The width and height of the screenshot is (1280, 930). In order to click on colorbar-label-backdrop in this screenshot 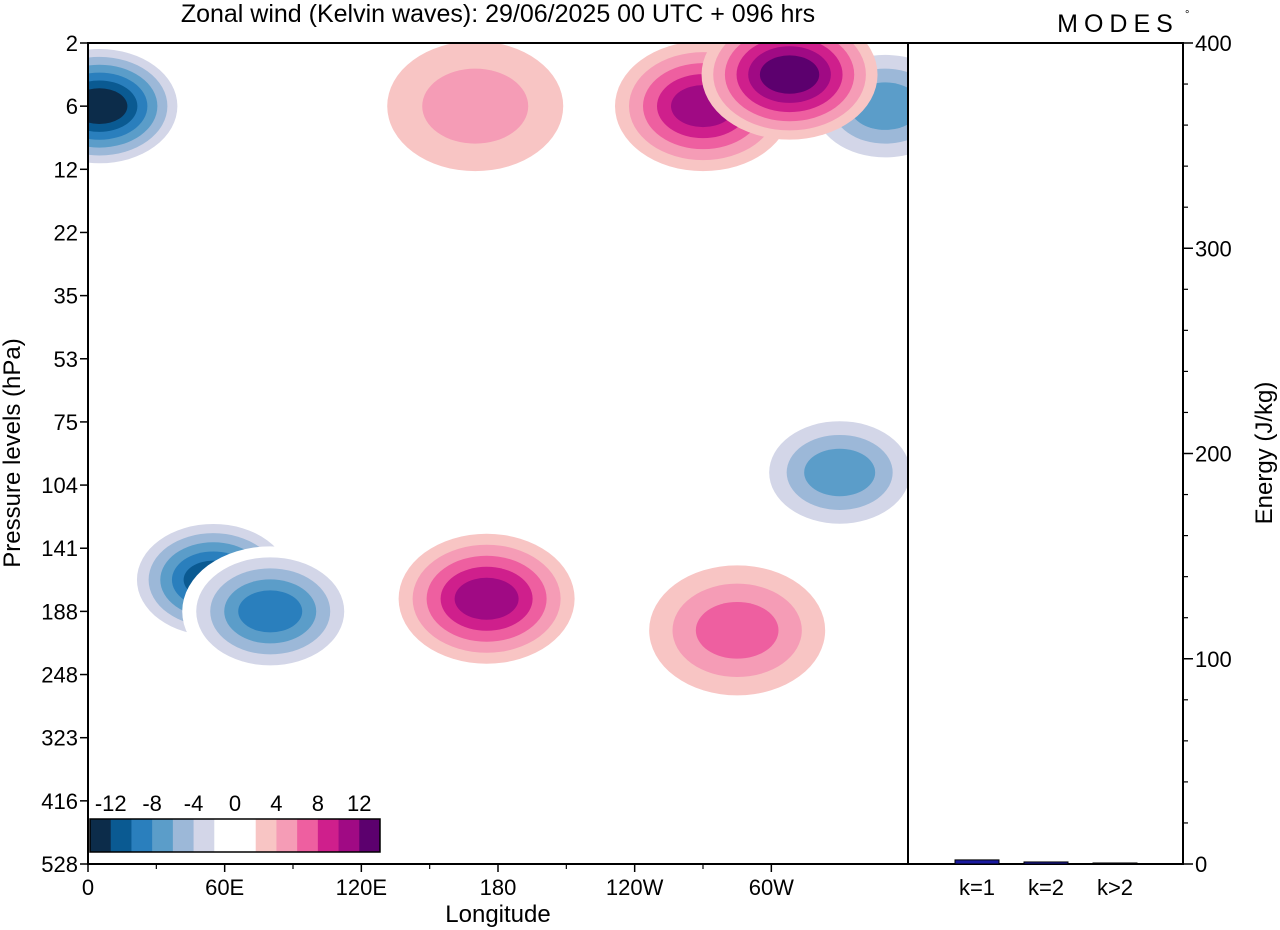, I will do `click(235, 802)`.